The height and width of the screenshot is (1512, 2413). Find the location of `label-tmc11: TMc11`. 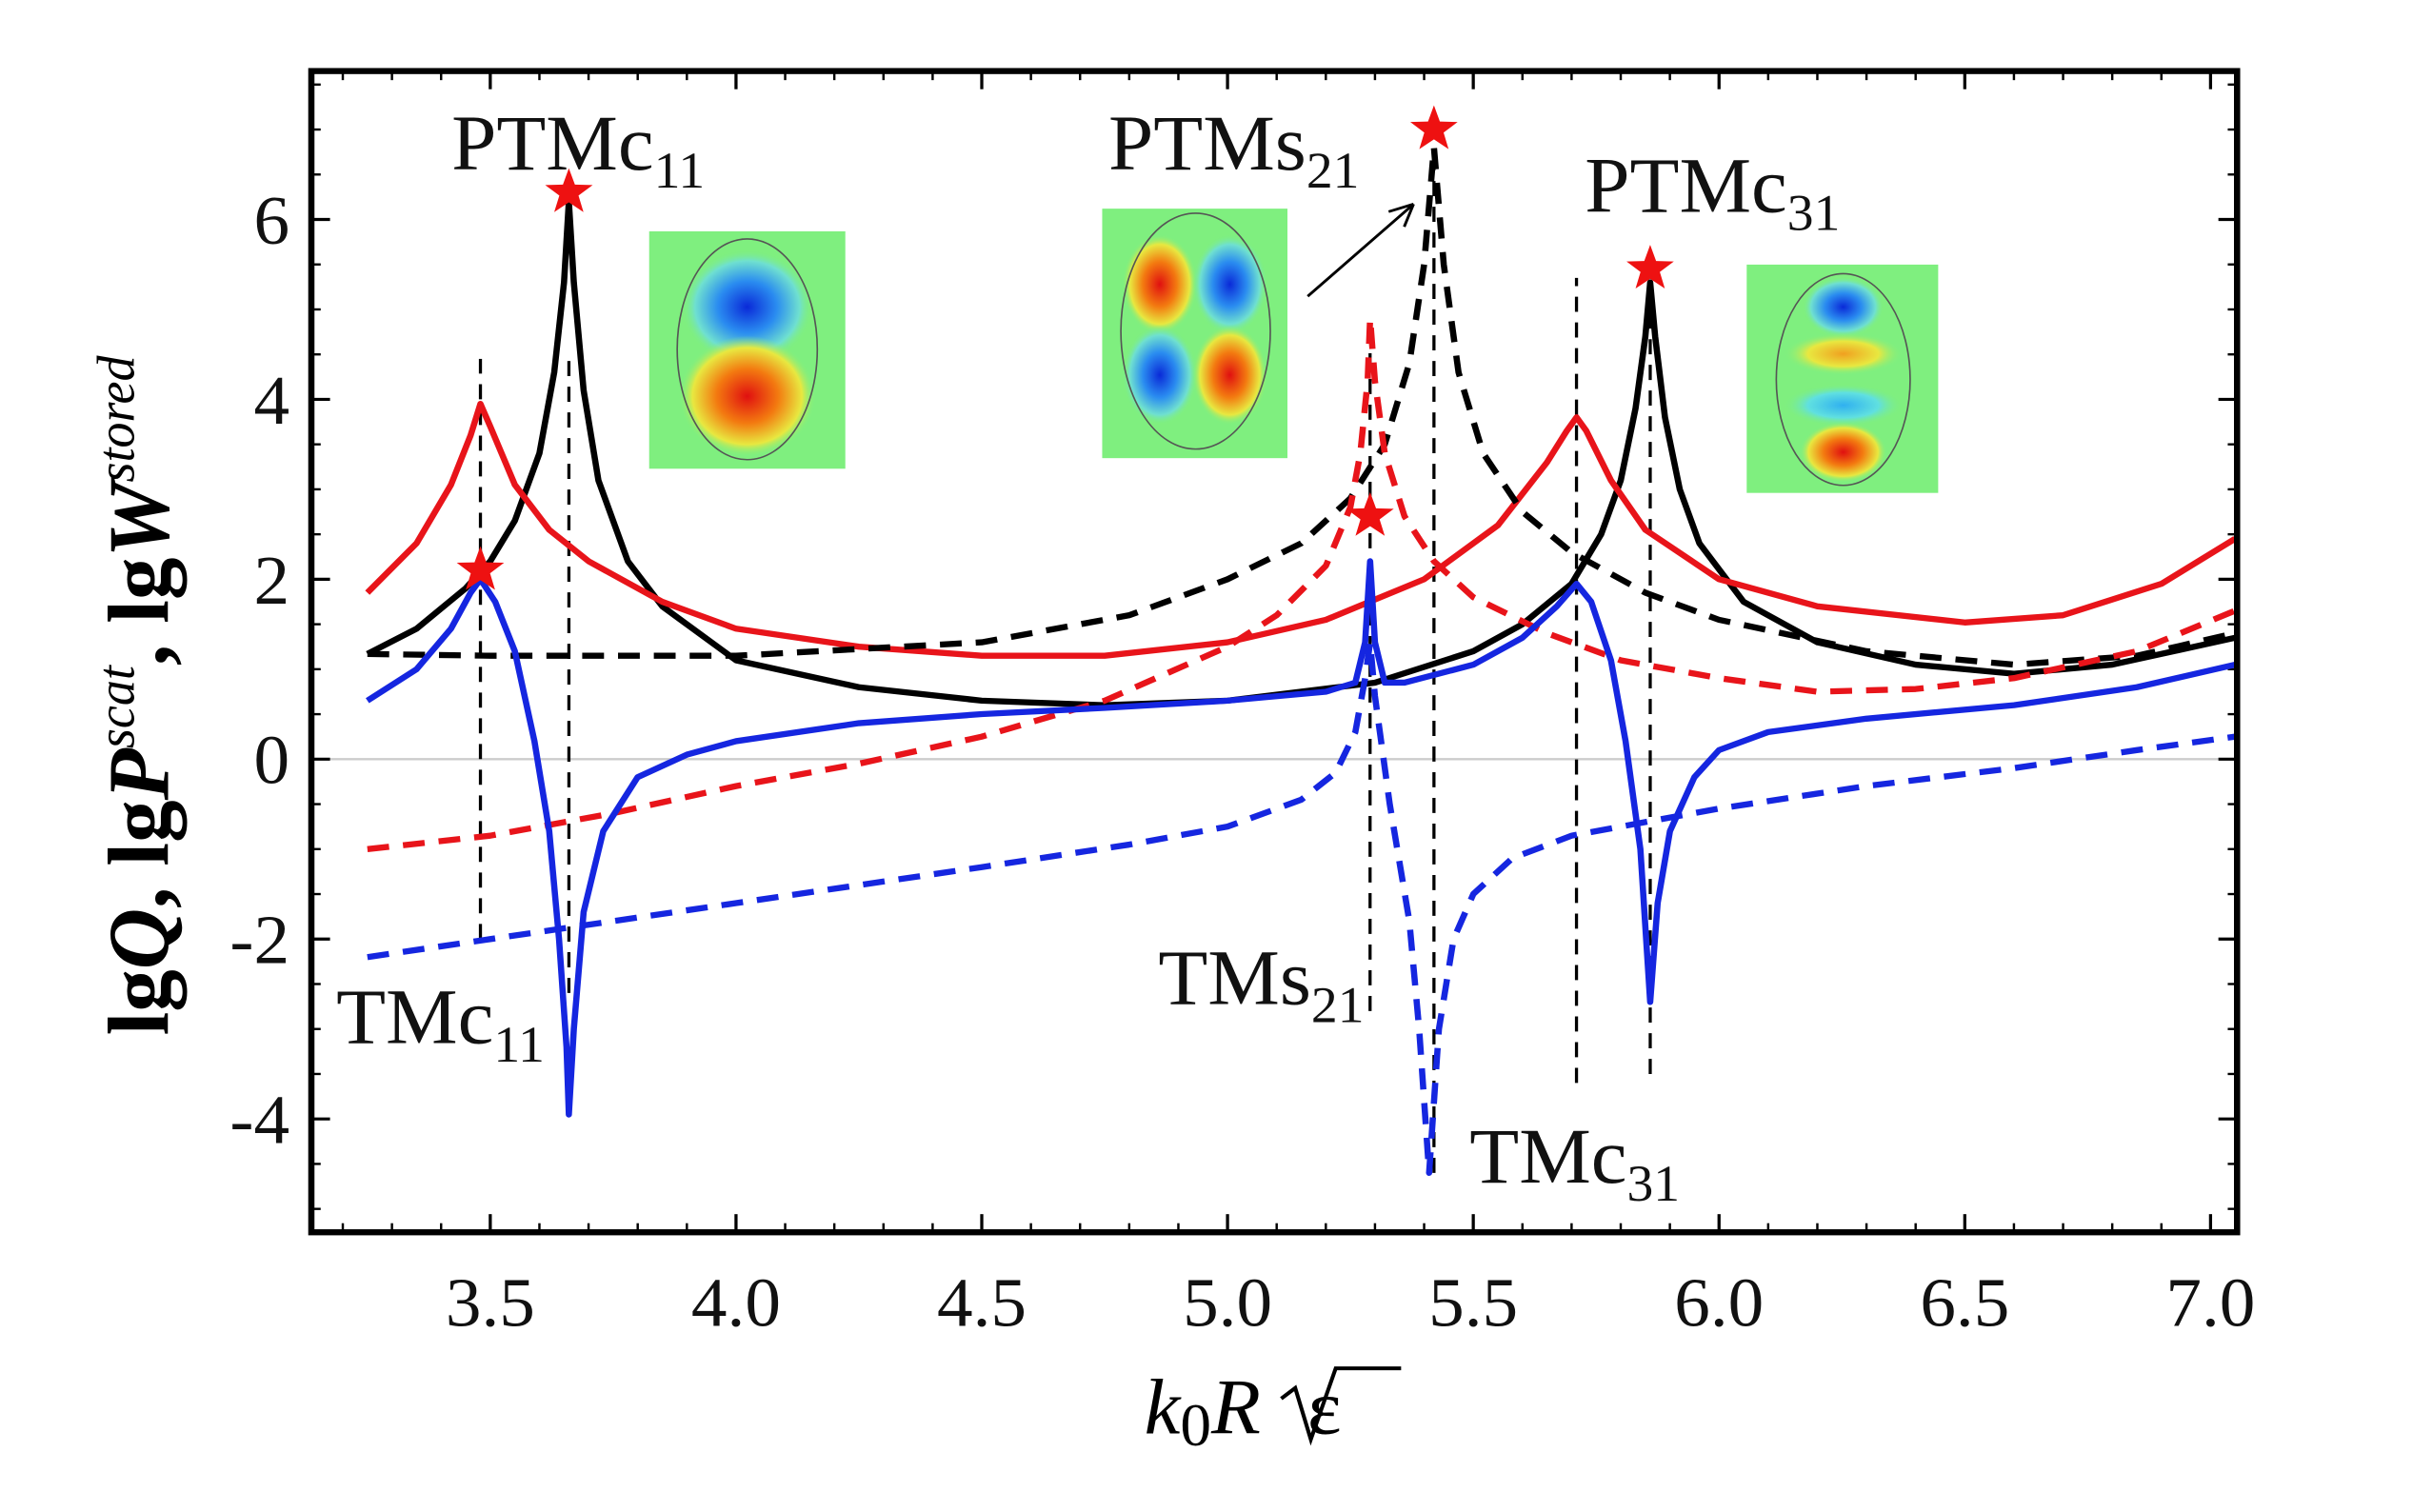

label-tmc11: TMc11 is located at coordinates (440, 1023).